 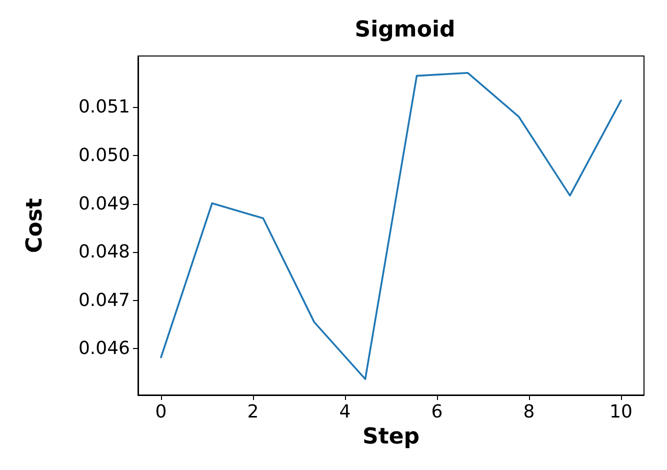 What do you see at coordinates (104, 252) in the screenshot?
I see `y-tick-label: 0.048` at bounding box center [104, 252].